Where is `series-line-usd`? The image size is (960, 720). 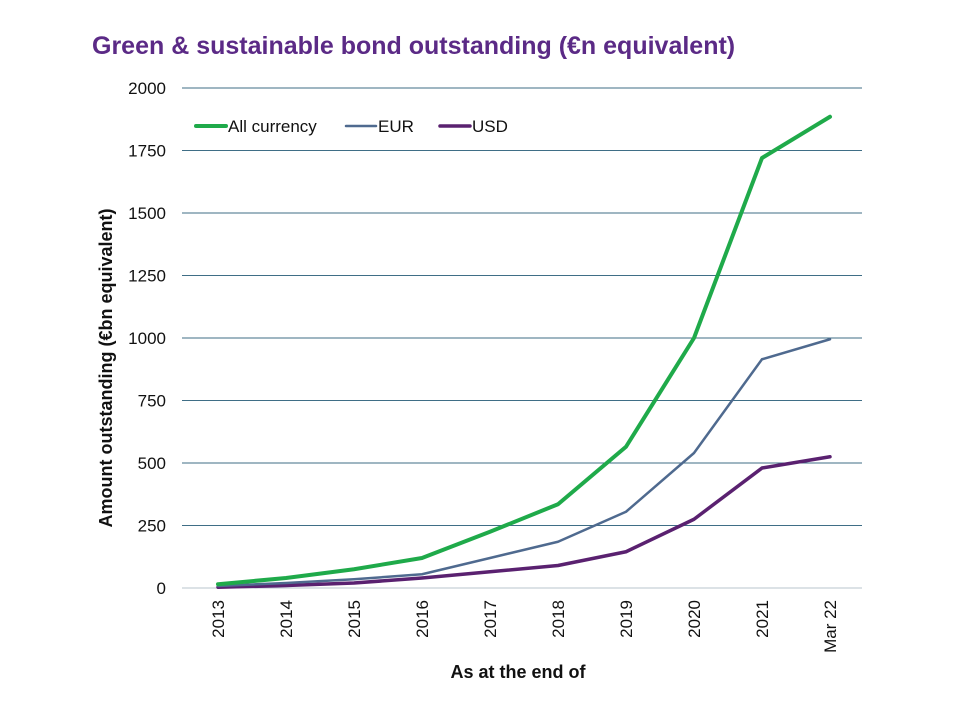
series-line-usd is located at coordinates (524, 522).